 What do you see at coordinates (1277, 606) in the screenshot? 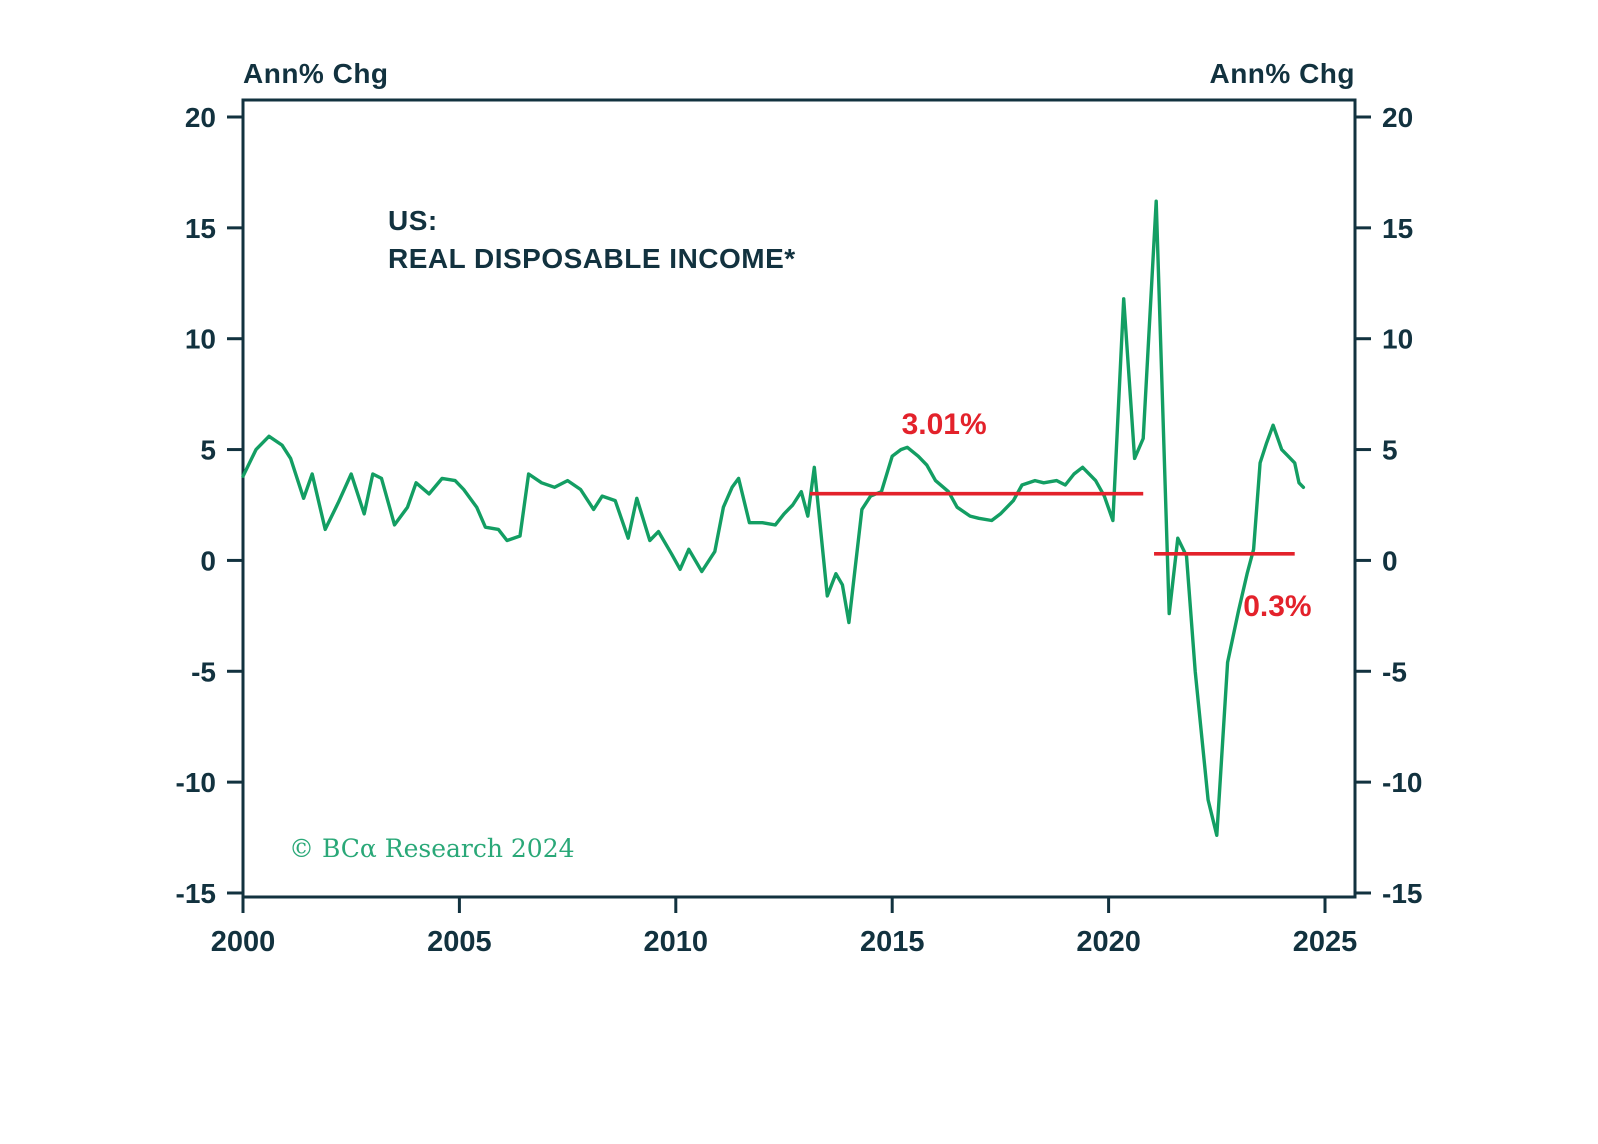
I see `reference-line-label: 0.3%` at bounding box center [1277, 606].